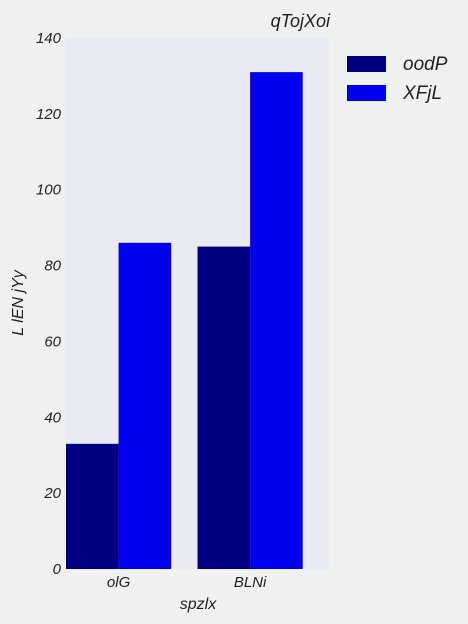  I want to click on y-tick-label: 20, so click(52, 493).